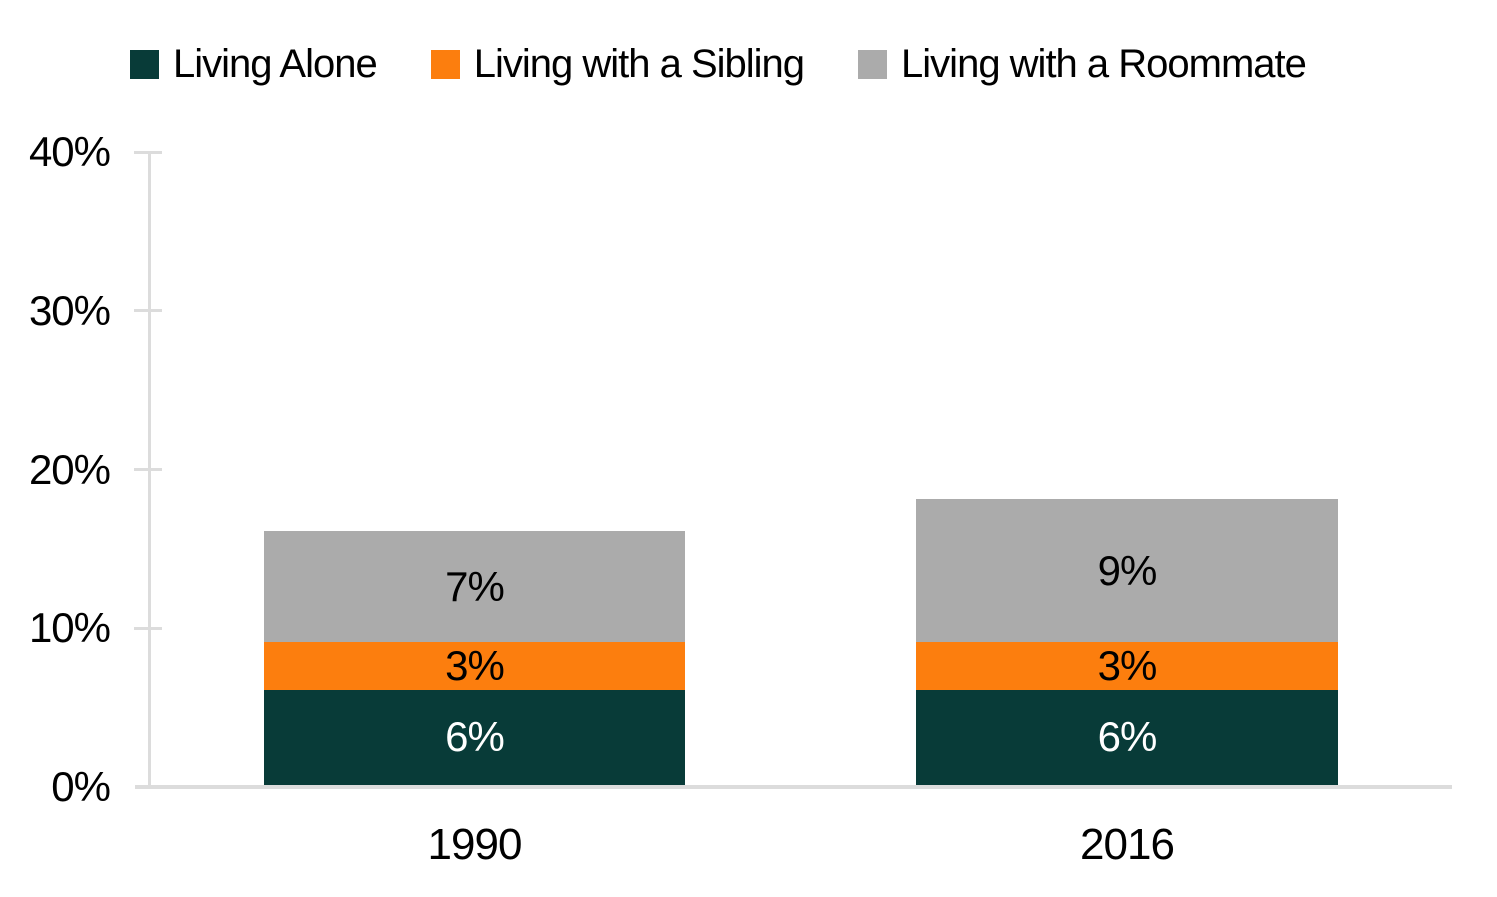 The width and height of the screenshot is (1497, 897). I want to click on legend-item: Living with a Roommate, so click(1082, 64).